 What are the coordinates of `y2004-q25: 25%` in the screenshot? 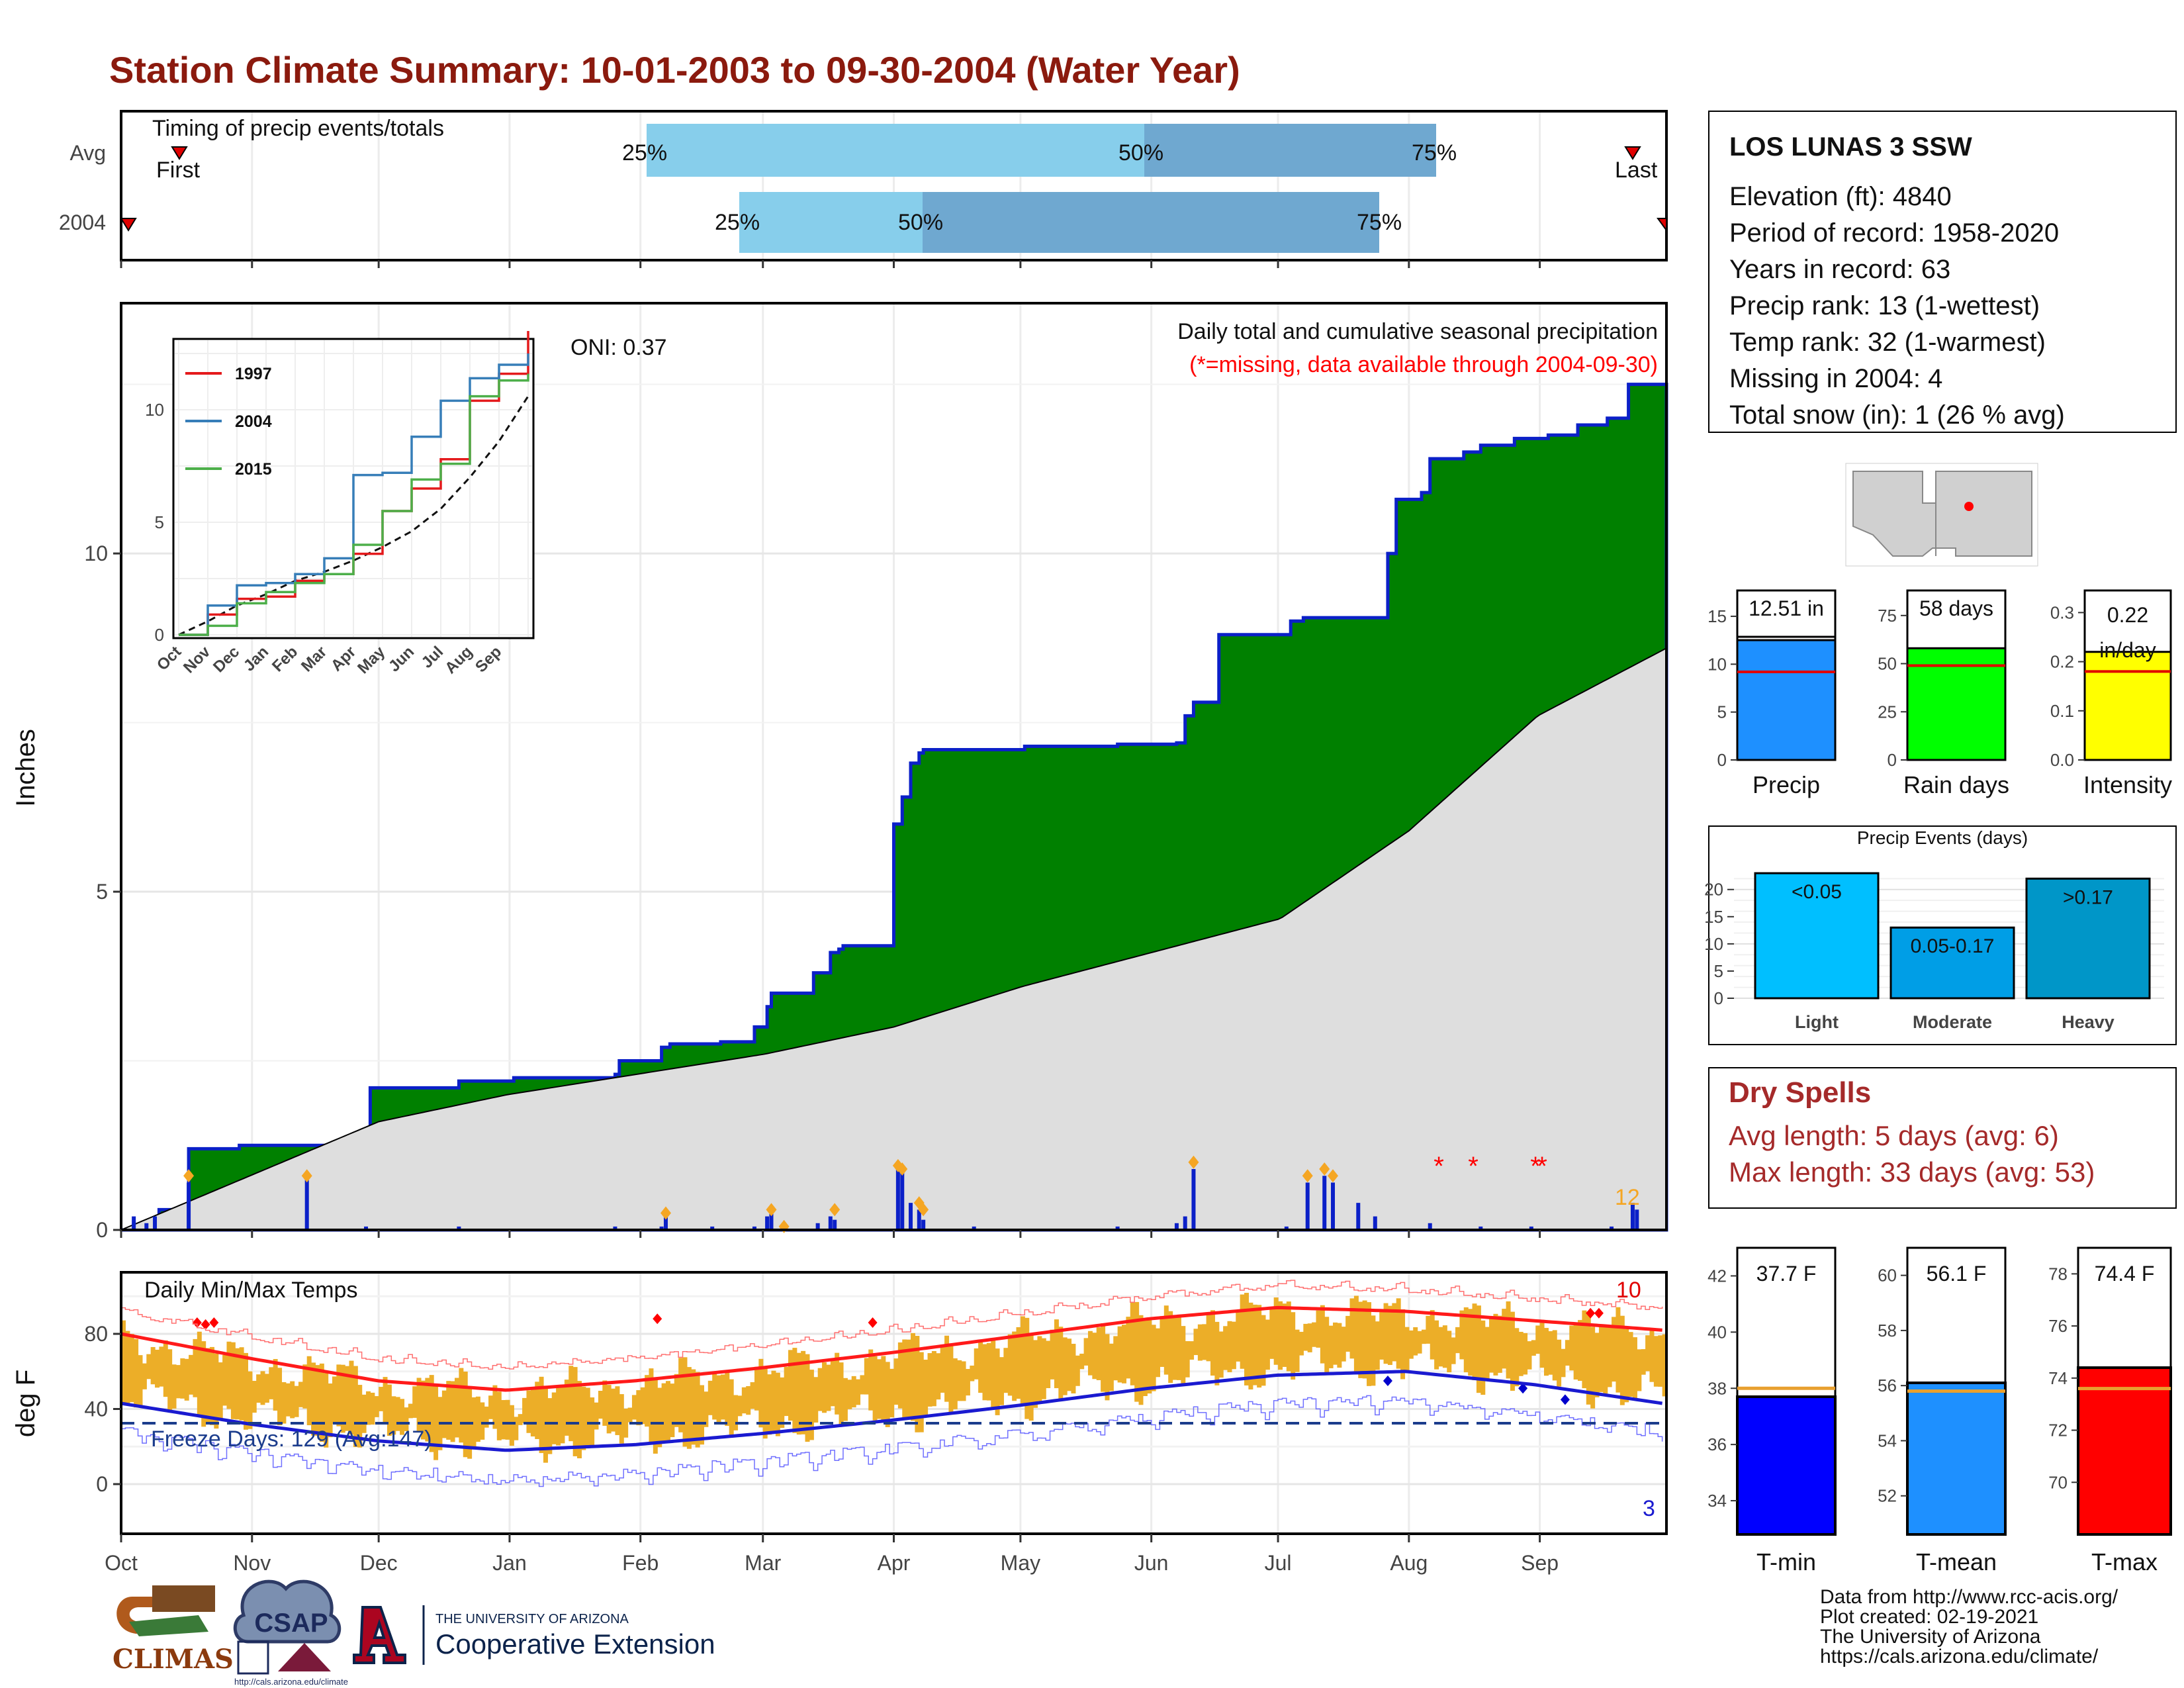 It's located at (738, 222).